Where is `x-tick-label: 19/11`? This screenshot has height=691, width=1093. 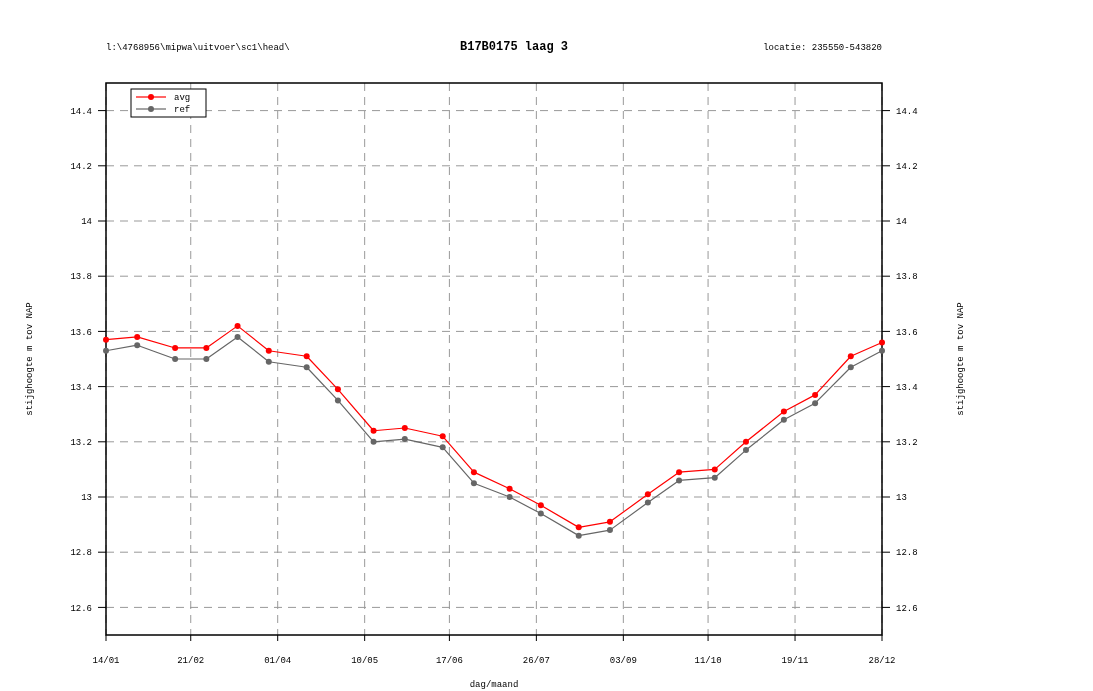 x-tick-label: 19/11 is located at coordinates (795, 661).